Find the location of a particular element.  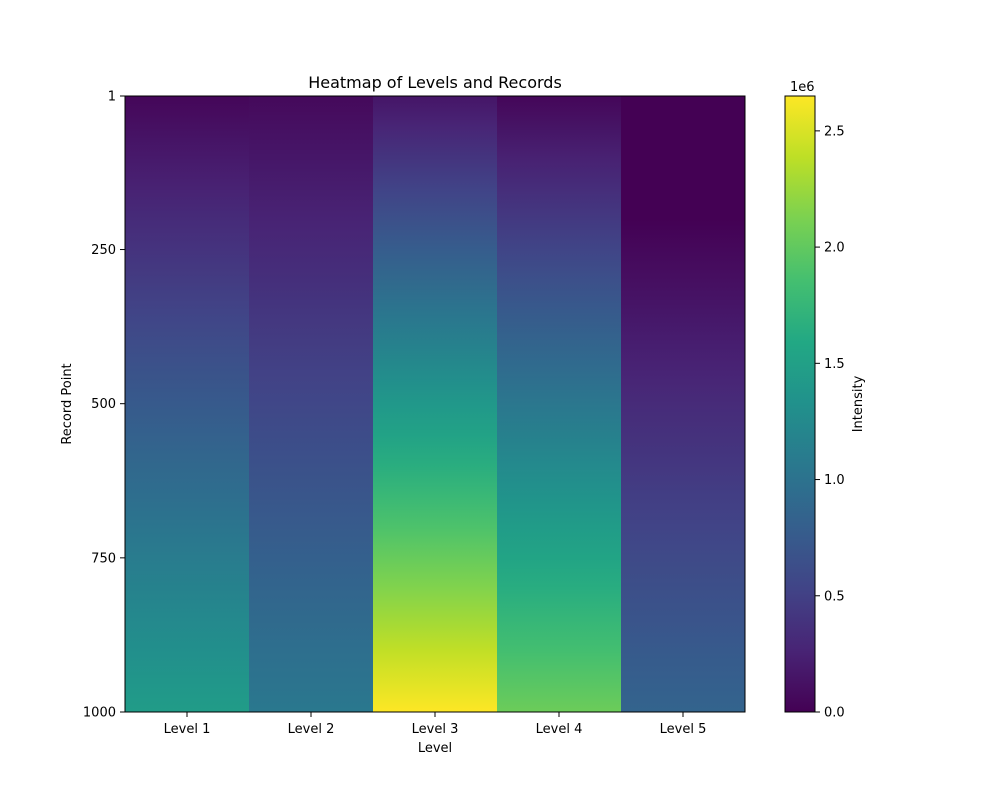

x-axis-ticks: Level 1 Level 2 Level 3 Level 4 Level 5 is located at coordinates (435, 724).